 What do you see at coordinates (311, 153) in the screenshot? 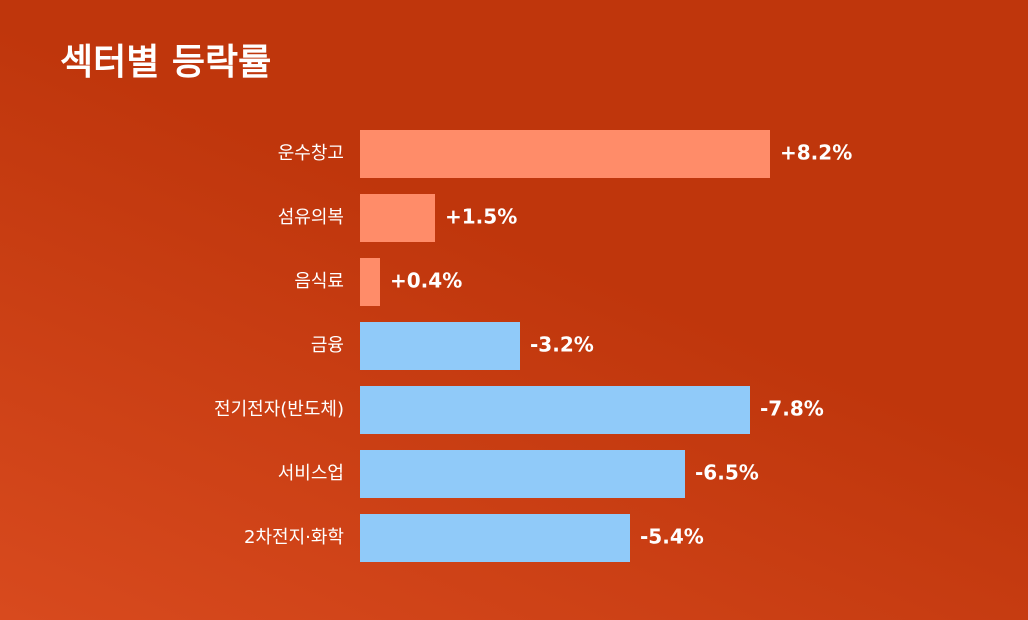
I see `category-label: 운수창고` at bounding box center [311, 153].